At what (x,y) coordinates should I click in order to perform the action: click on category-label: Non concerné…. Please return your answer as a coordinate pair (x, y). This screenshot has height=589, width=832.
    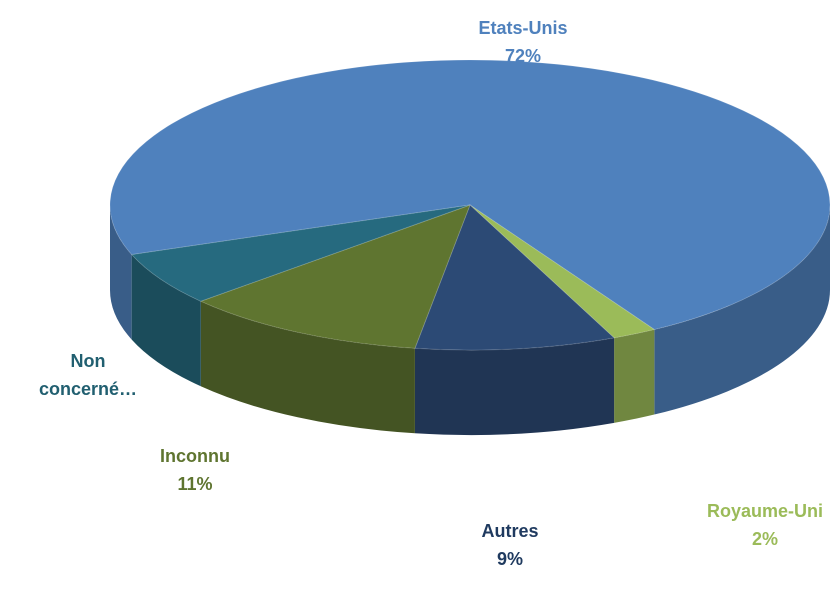
    Looking at the image, I should click on (88, 375).